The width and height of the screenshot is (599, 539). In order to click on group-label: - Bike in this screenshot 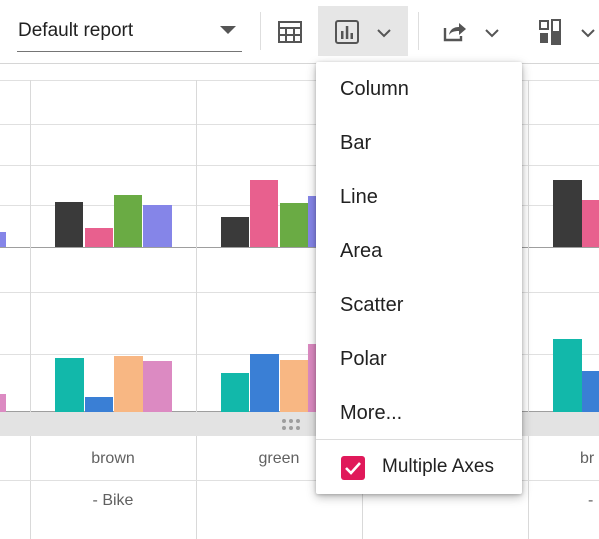, I will do `click(113, 500)`.